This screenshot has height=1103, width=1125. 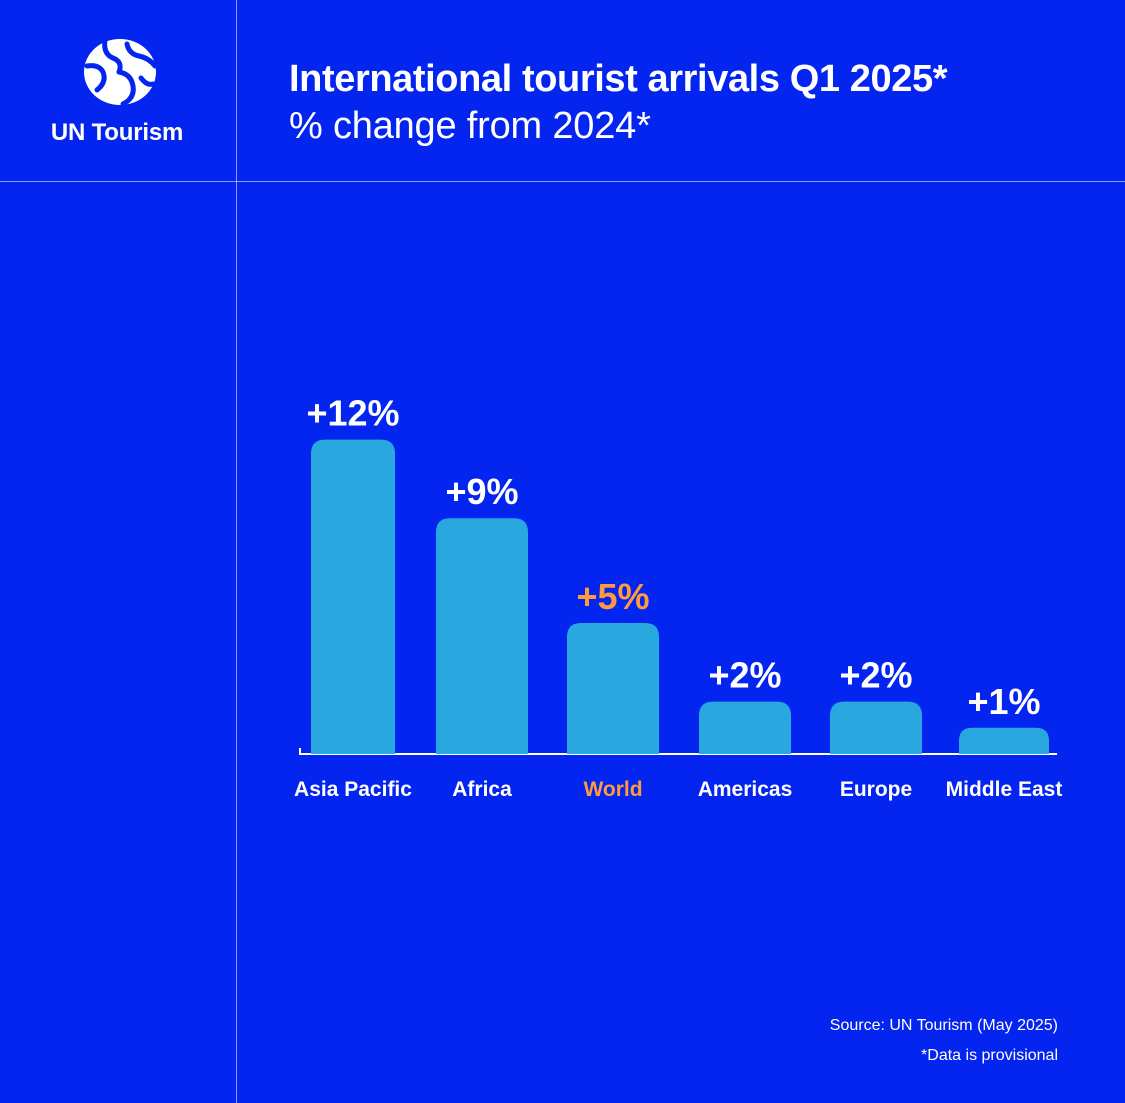 I want to click on horizontal-divider, so click(x=562, y=181).